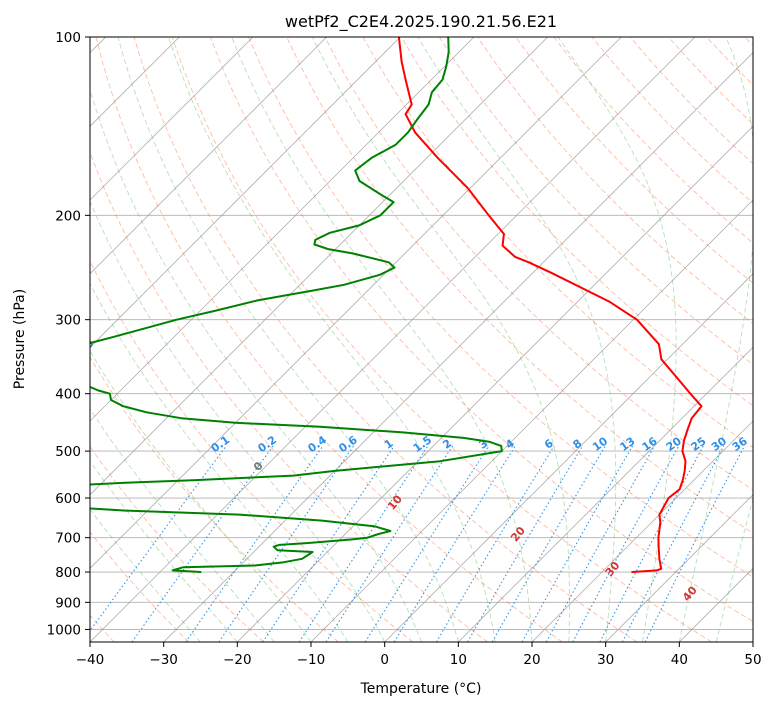 Image resolution: width=775 pixels, height=708 pixels. Describe the element at coordinates (419, 655) in the screenshot. I see `x-axis-ticks: −40 −30 −20 −10 0 10 20 30 40 50` at that location.